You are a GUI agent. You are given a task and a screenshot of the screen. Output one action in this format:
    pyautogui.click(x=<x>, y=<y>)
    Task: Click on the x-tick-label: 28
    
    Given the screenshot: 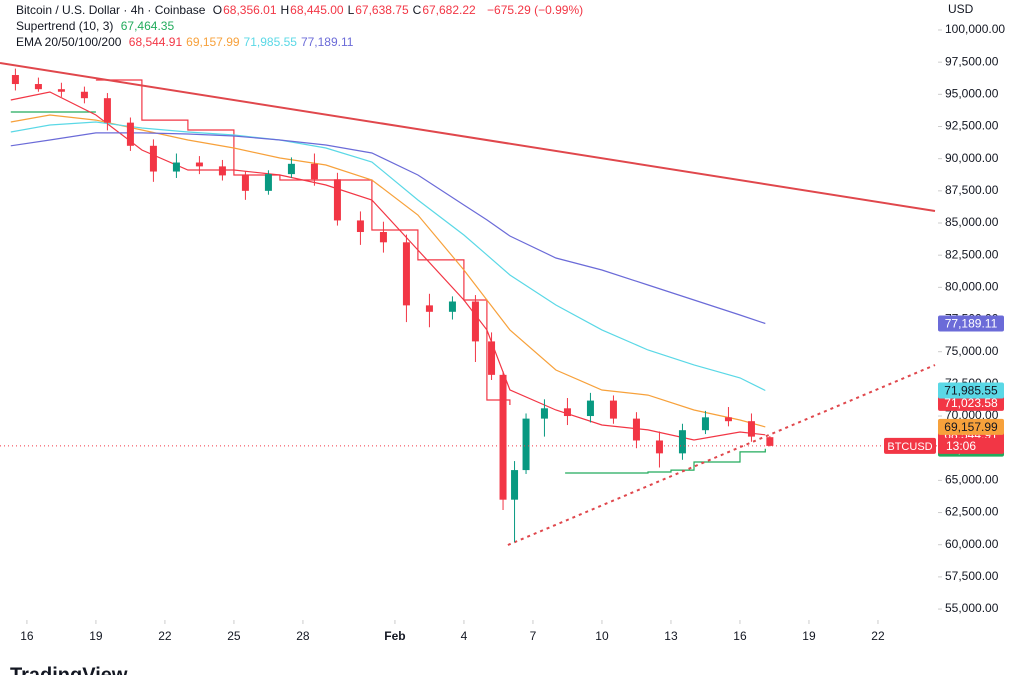 What is the action you would take?
    pyautogui.click(x=303, y=636)
    